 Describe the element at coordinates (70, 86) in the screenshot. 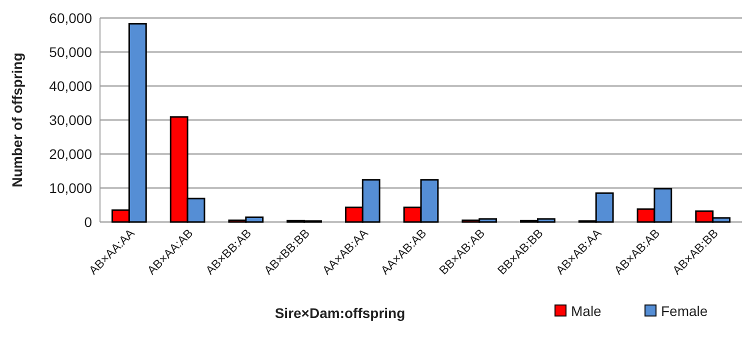

I see `y-tick-label: 40,000` at that location.